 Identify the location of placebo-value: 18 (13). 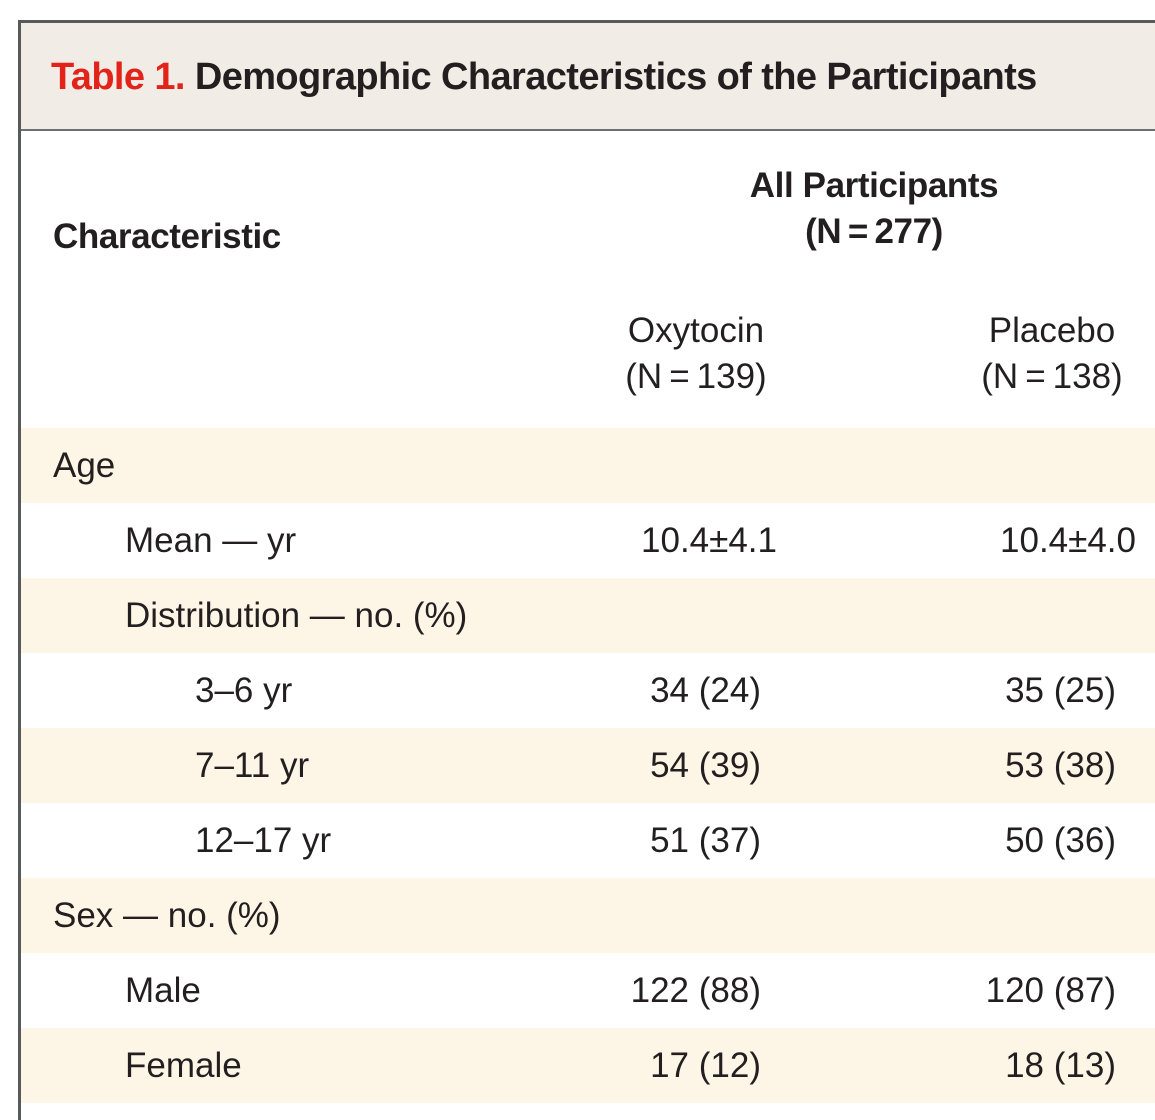
(1060, 1065).